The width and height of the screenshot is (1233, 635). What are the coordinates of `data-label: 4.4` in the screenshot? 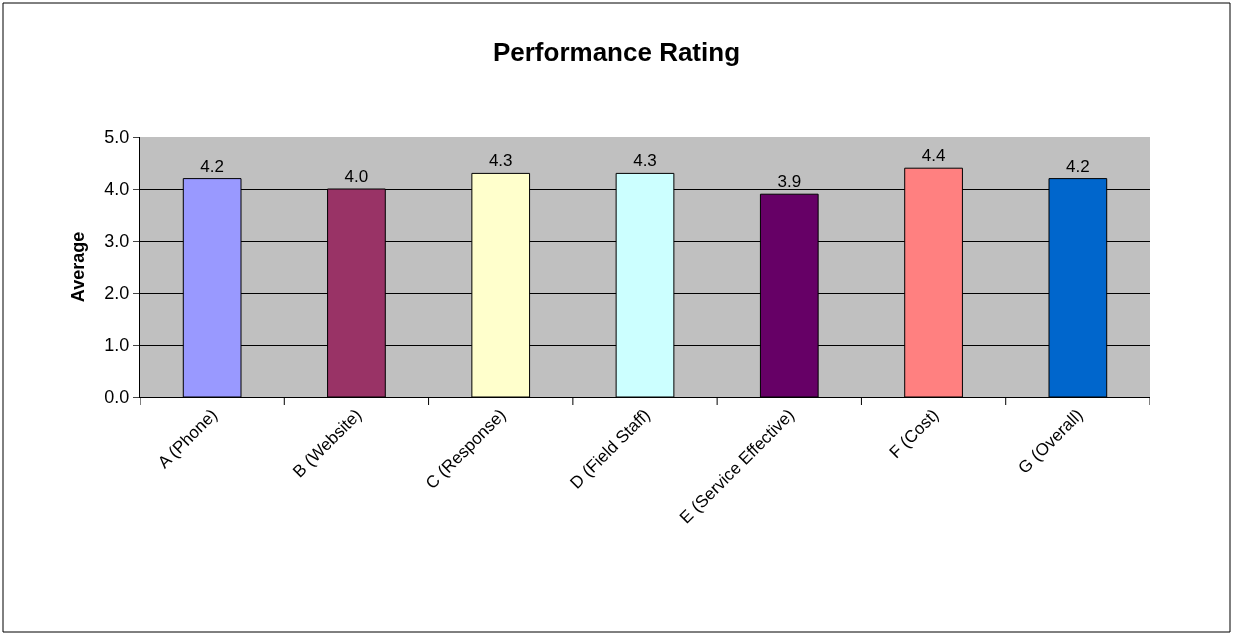 It's located at (933, 156).